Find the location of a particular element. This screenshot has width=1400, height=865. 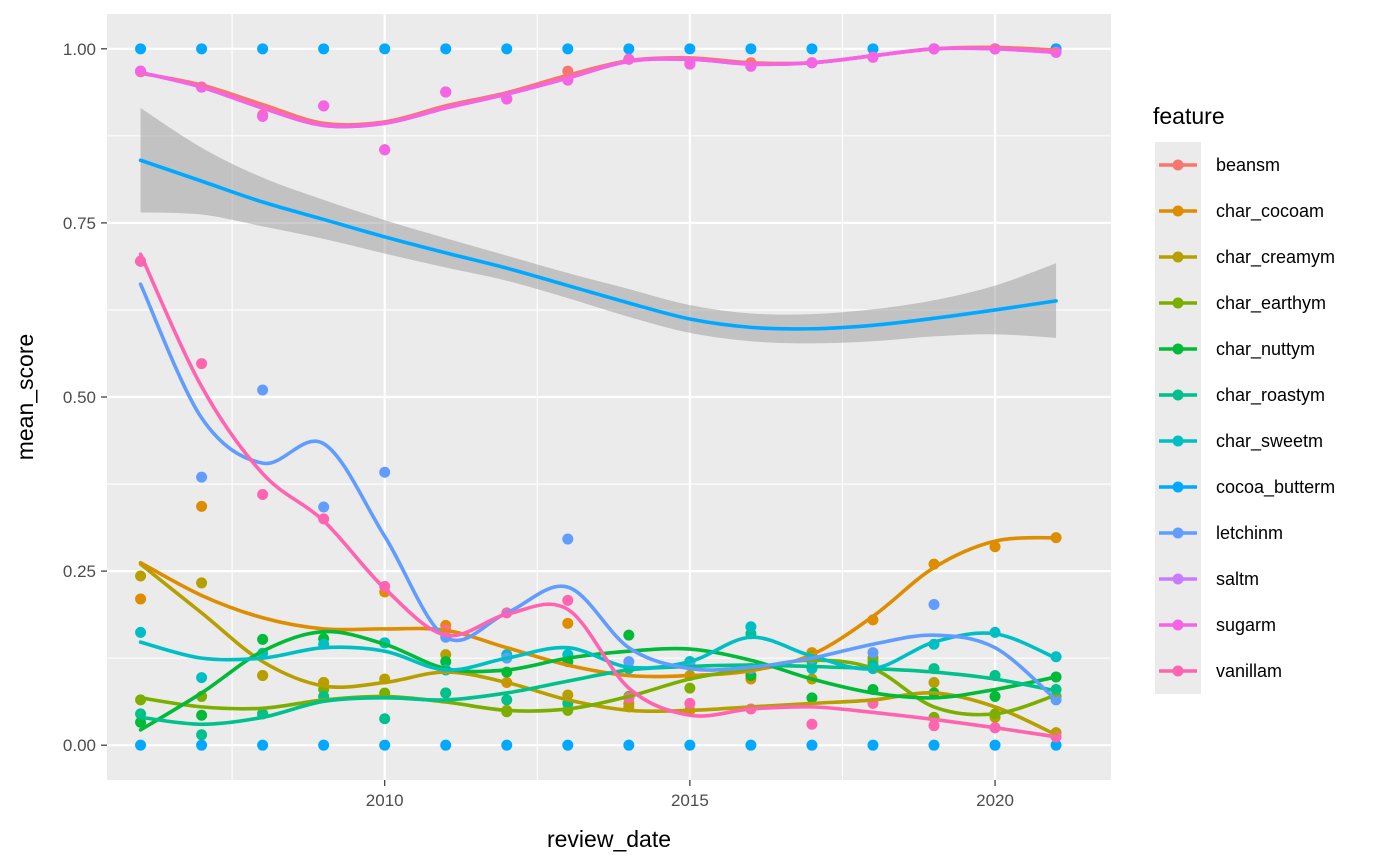

x-axis-title: review_date is located at coordinates (609, 839).